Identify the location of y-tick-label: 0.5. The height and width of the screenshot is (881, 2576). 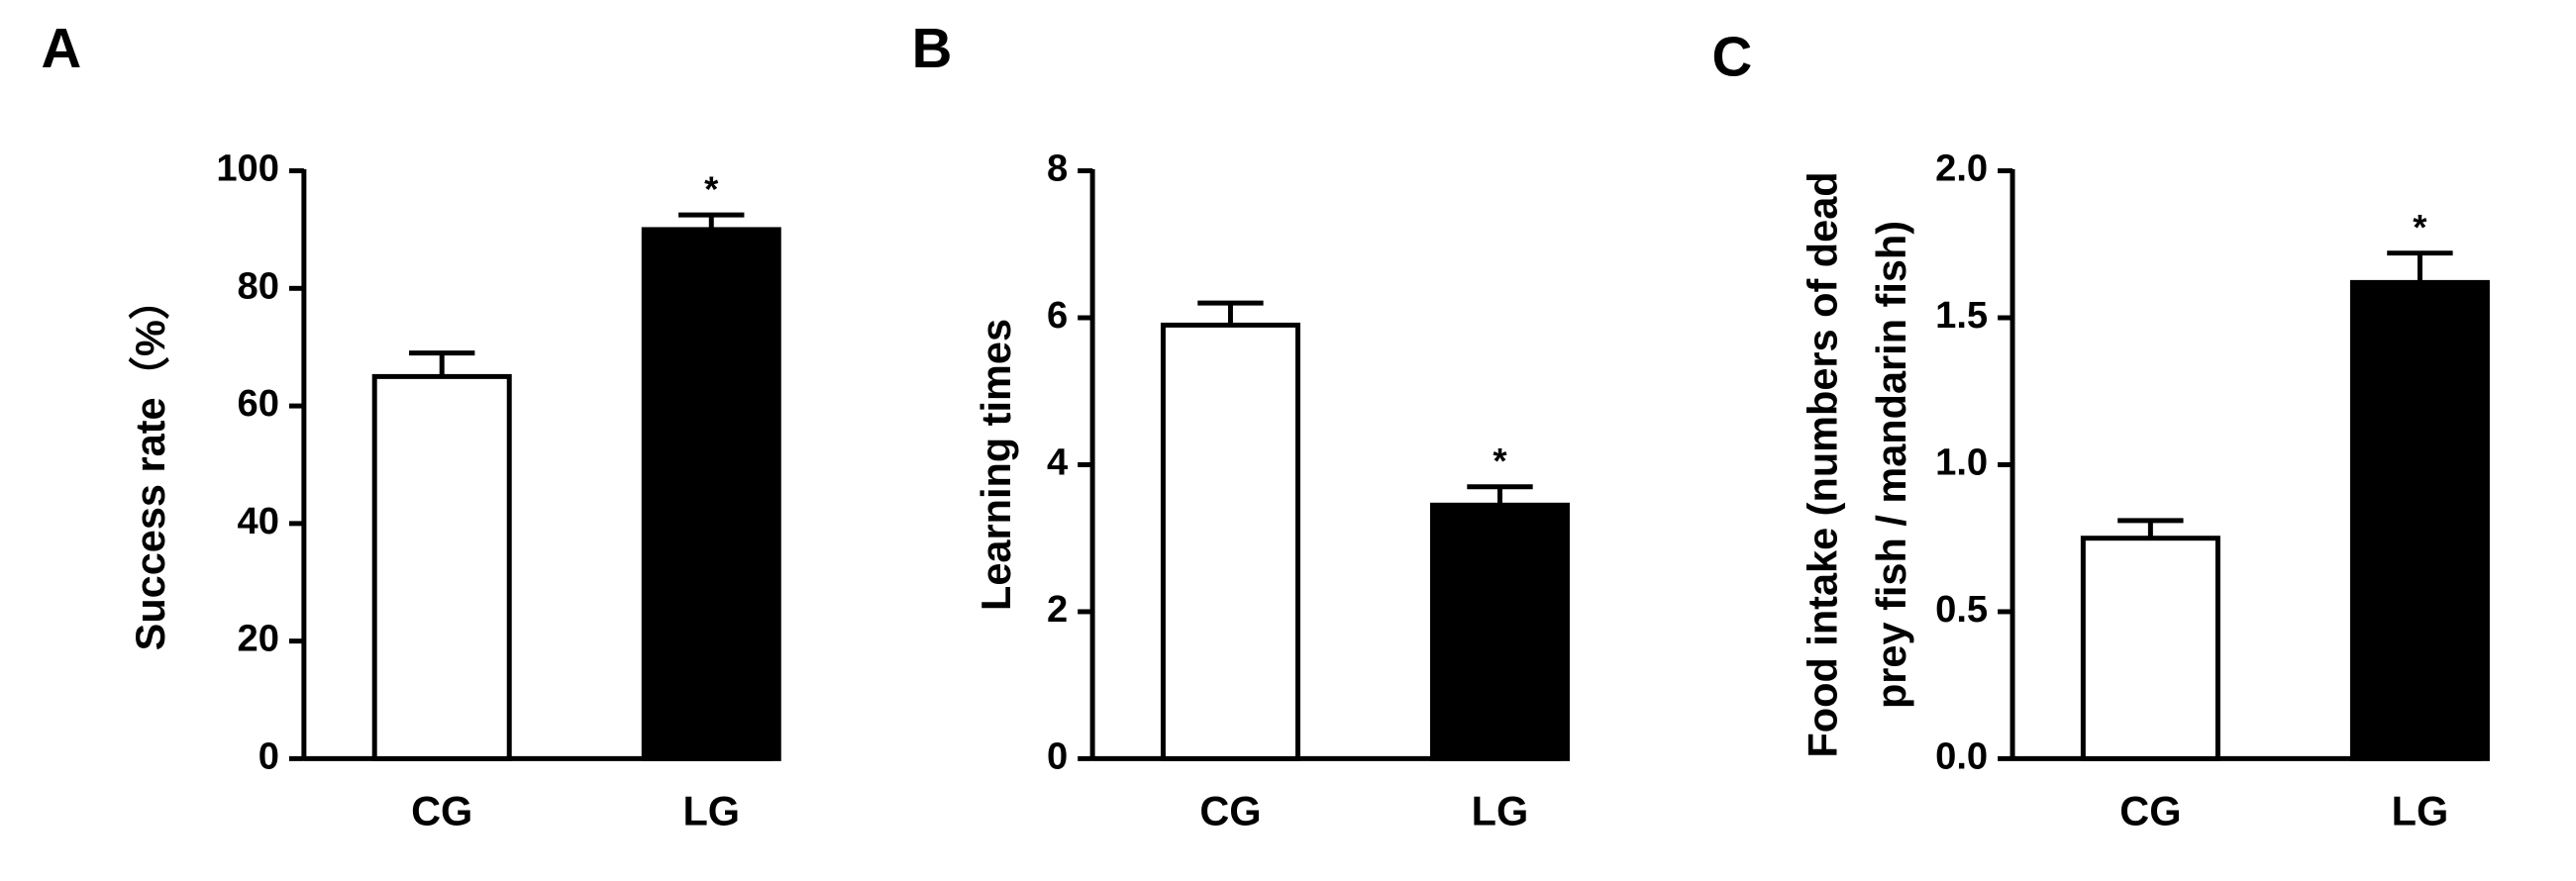
(1961, 609).